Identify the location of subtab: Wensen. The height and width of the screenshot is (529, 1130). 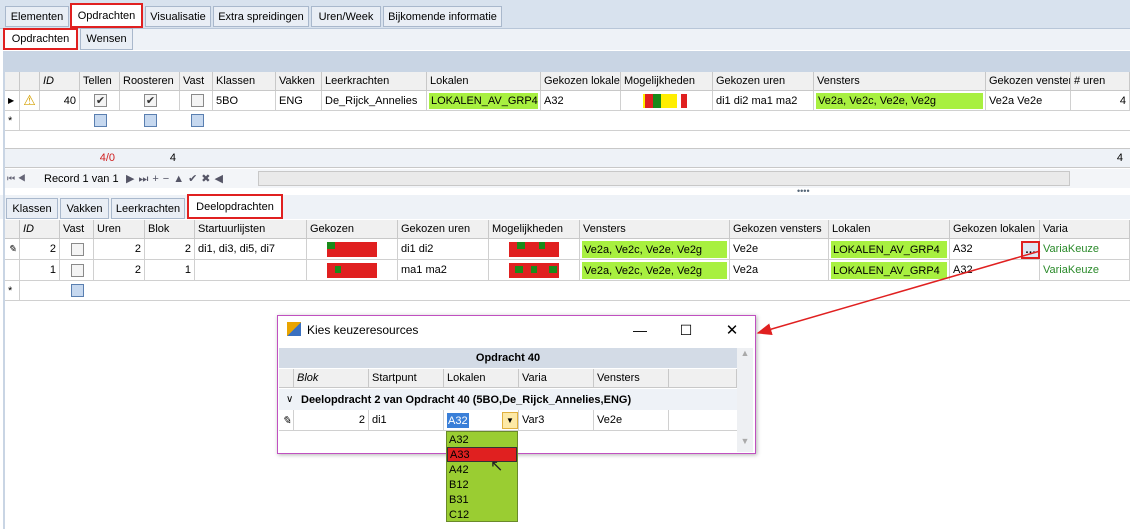
(106, 39).